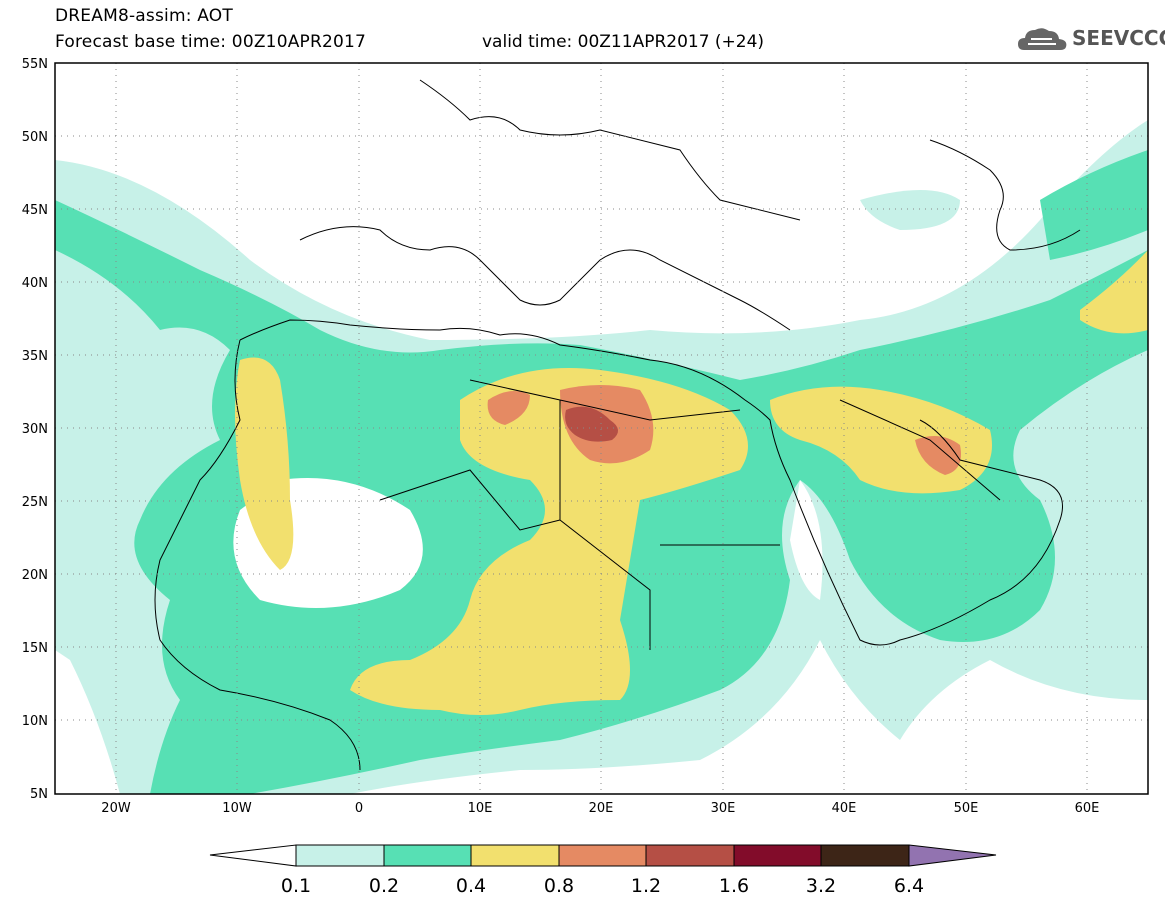 The image size is (1165, 905). What do you see at coordinates (384, 886) in the screenshot?
I see `colorbar-label: 0.2` at bounding box center [384, 886].